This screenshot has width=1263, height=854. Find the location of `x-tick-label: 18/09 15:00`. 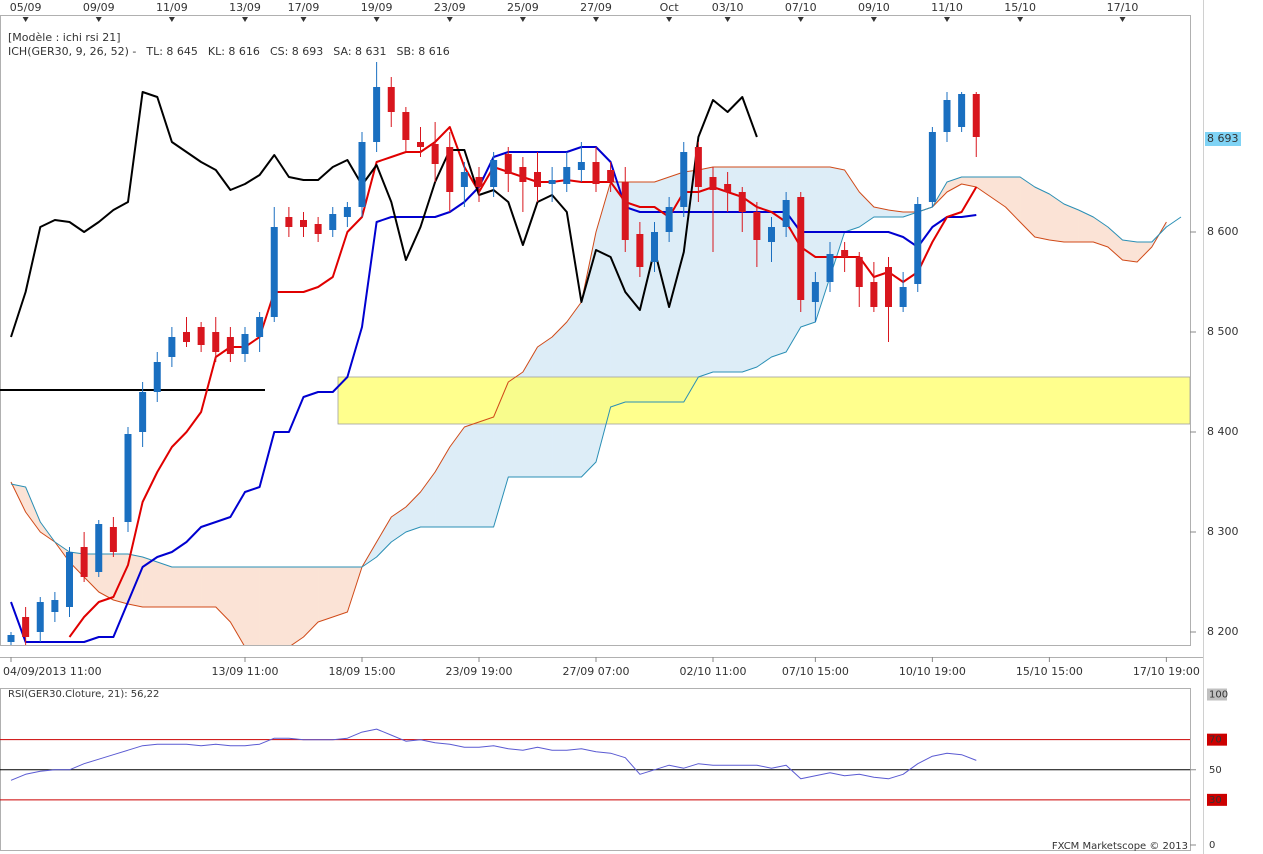

x-tick-label: 18/09 15:00 is located at coordinates (362, 671).